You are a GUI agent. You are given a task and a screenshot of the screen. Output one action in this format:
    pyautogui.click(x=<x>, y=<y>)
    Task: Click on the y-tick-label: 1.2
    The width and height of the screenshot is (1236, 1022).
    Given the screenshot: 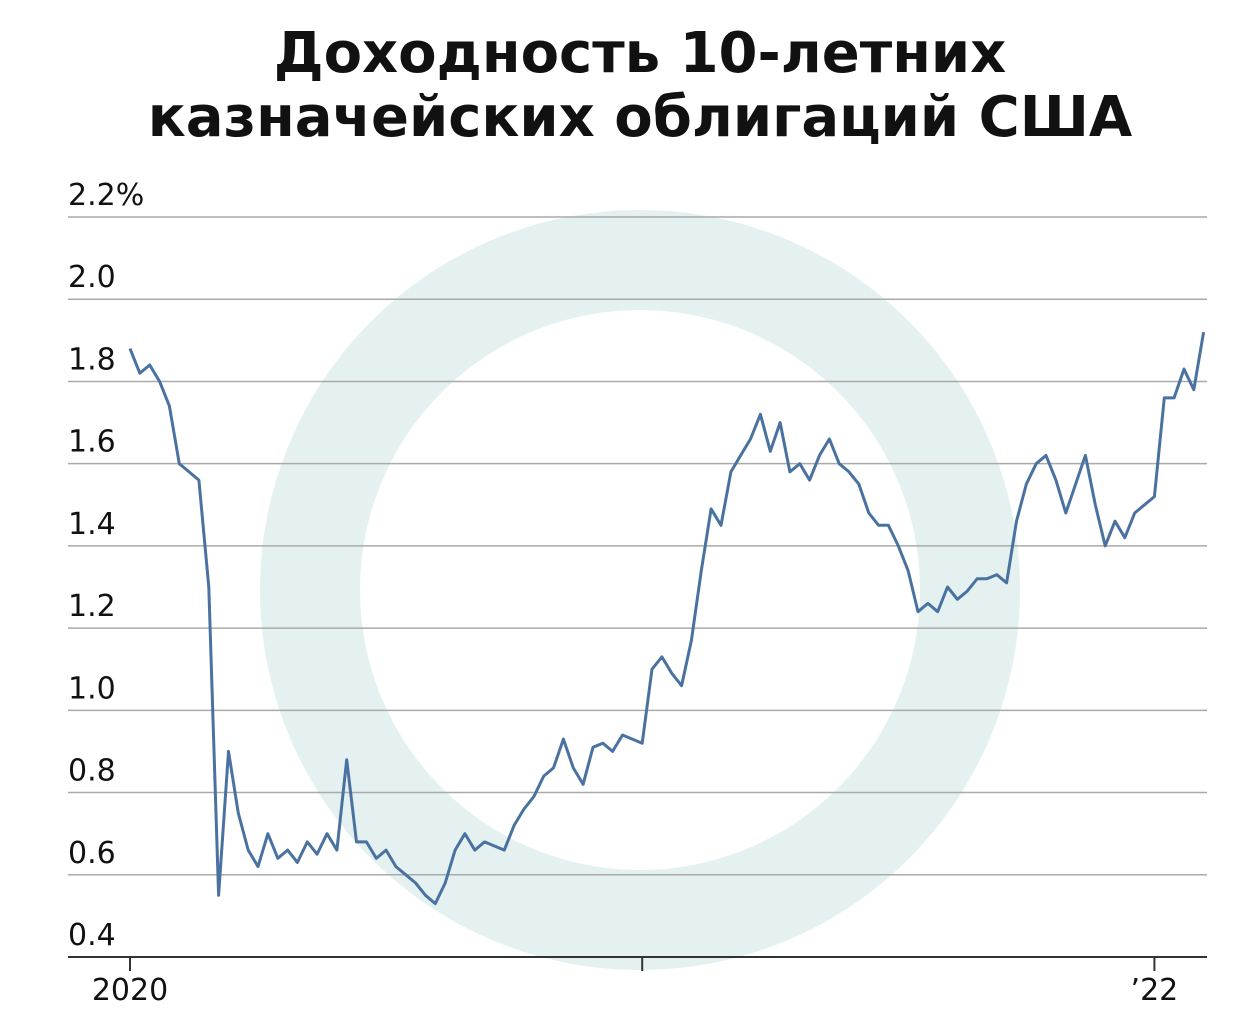 What is the action you would take?
    pyautogui.click(x=92, y=606)
    